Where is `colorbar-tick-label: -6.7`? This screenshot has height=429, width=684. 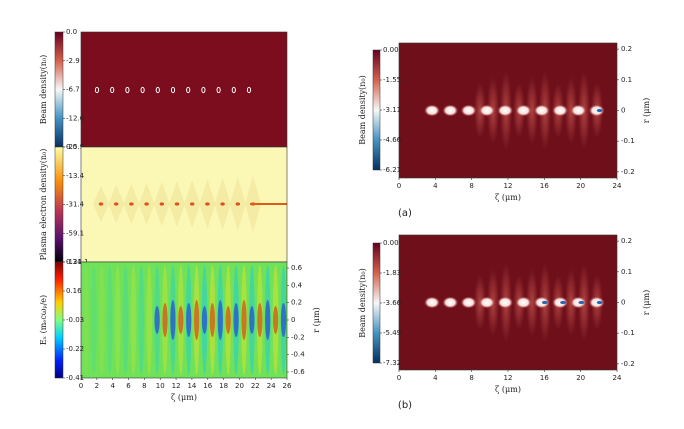 colorbar-tick-label: -6.7 is located at coordinates (73, 90).